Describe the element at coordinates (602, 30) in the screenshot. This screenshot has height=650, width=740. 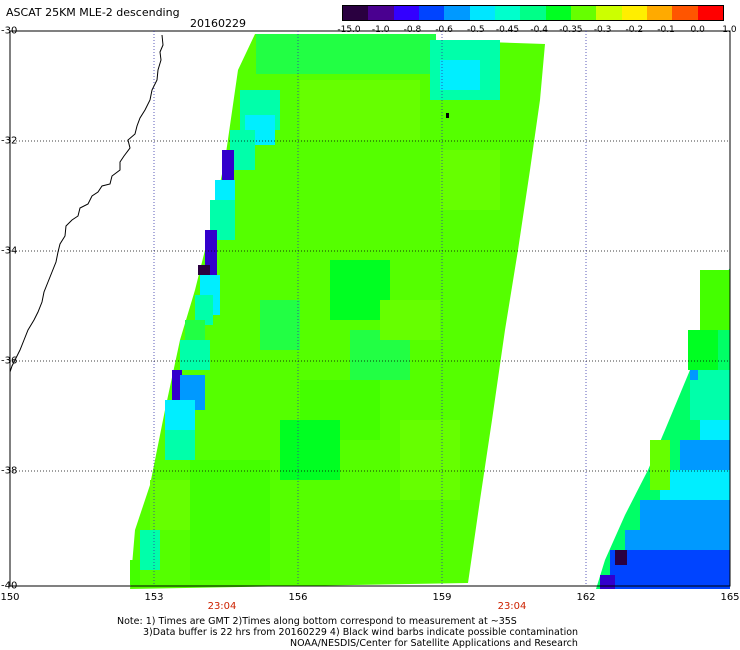
I see `colorbar-tick-label: -0.3` at that location.